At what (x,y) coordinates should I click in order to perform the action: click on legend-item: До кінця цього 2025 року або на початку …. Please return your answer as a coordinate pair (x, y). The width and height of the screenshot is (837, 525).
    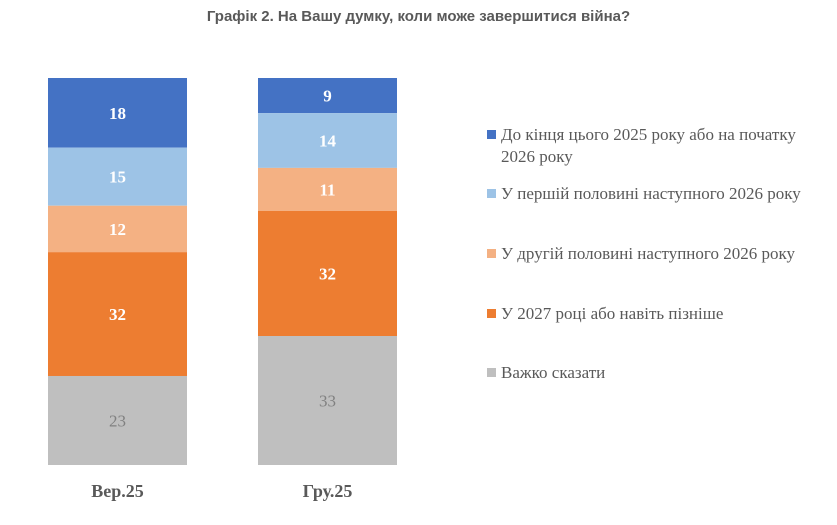
    Looking at the image, I should click on (654, 146).